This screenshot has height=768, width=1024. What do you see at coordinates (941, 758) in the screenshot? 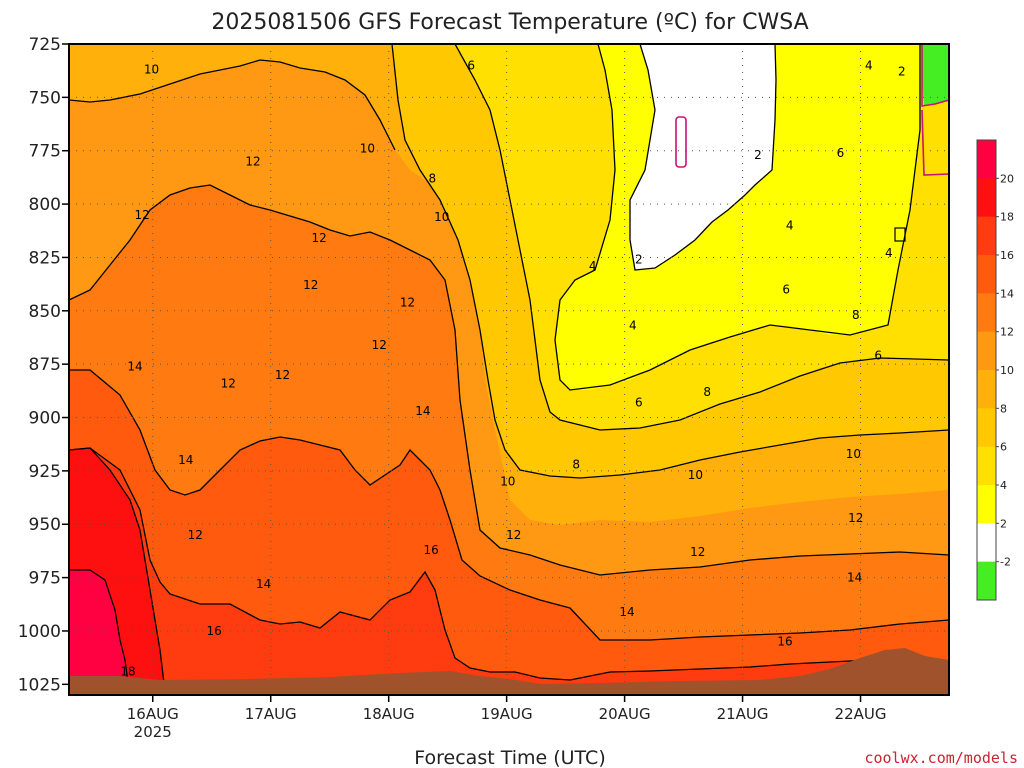
I see `watermark: coolwx.com/models` at bounding box center [941, 758].